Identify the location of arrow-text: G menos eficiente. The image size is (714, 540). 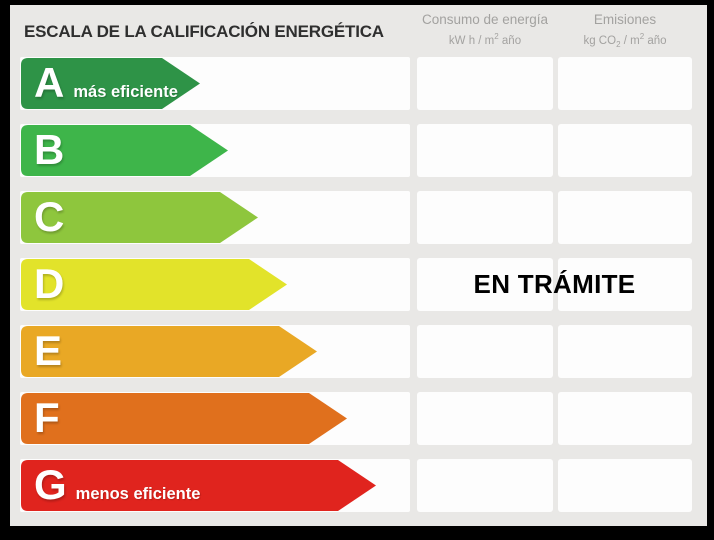
(117, 485).